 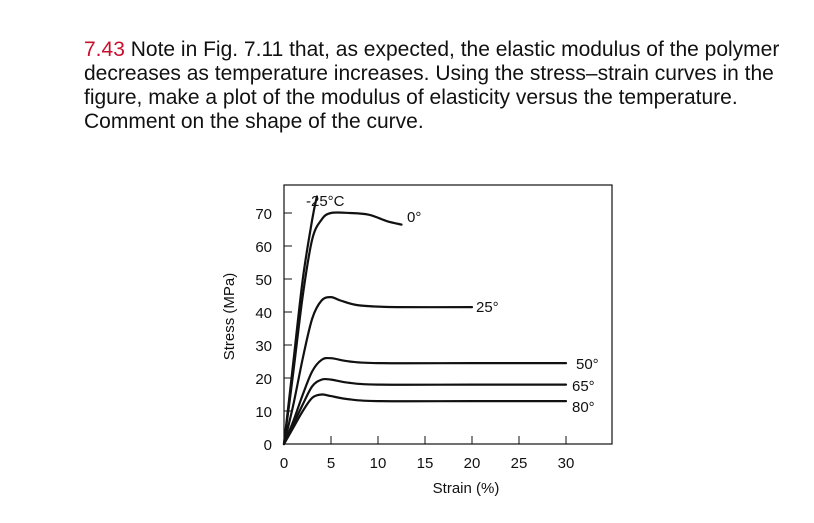 What do you see at coordinates (263, 412) in the screenshot?
I see `y-tick-label-10: 10` at bounding box center [263, 412].